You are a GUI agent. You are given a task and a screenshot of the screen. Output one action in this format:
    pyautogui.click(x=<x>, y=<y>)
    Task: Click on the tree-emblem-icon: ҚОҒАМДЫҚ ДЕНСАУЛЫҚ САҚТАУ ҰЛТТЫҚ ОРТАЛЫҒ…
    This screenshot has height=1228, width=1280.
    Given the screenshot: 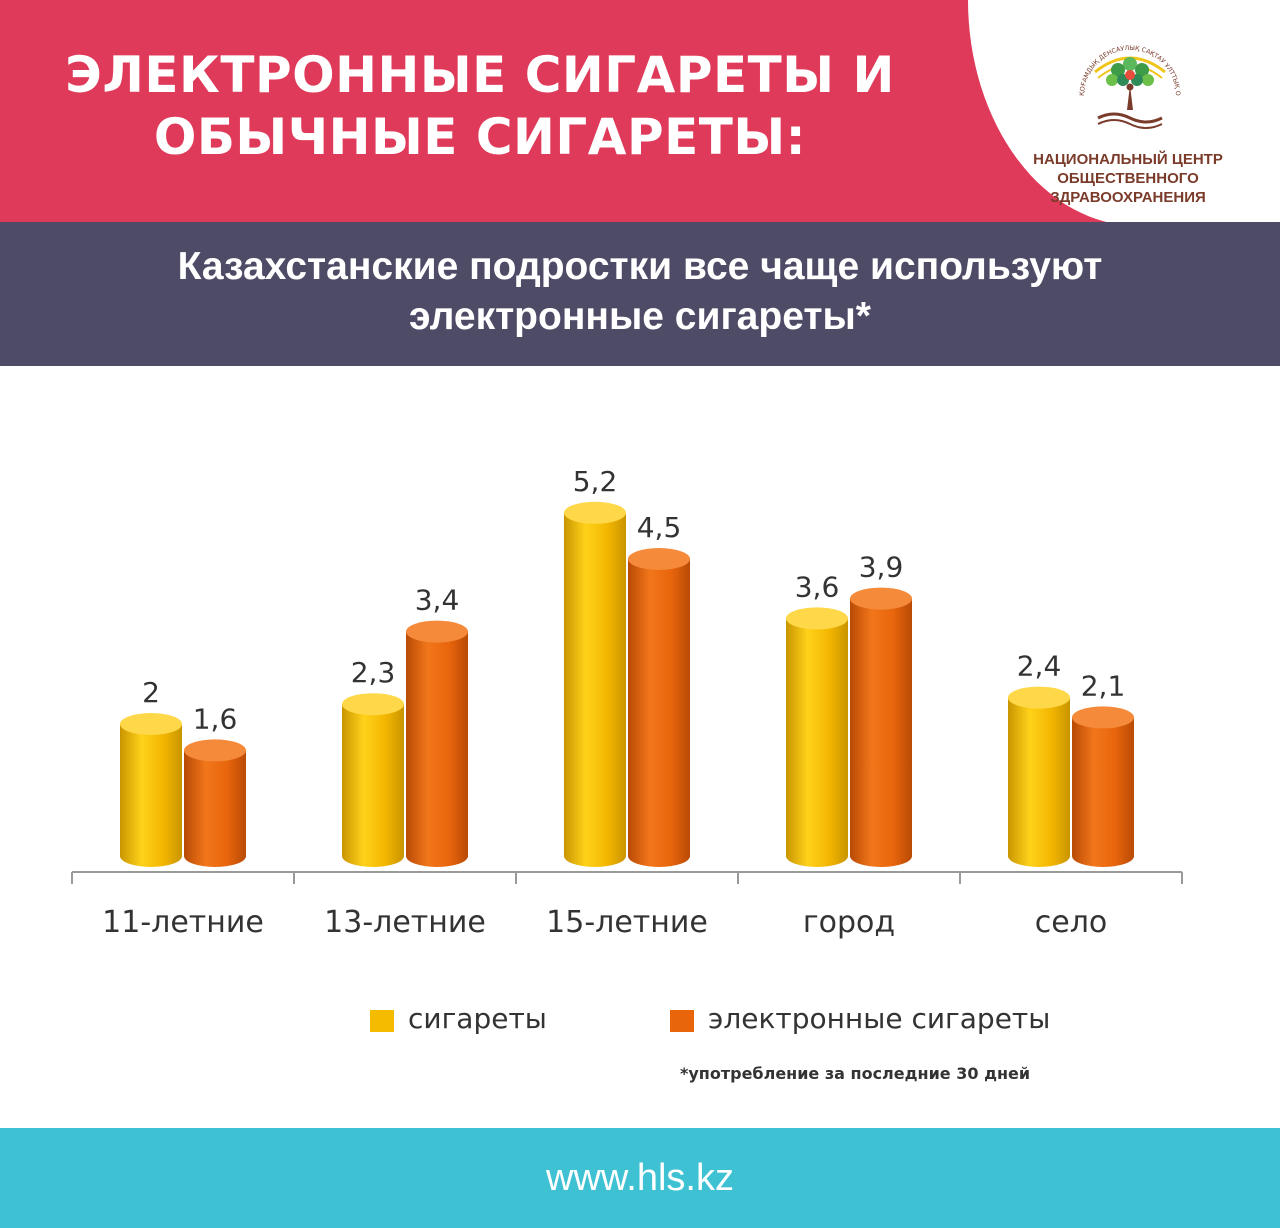 What is the action you would take?
    pyautogui.click(x=1125, y=79)
    